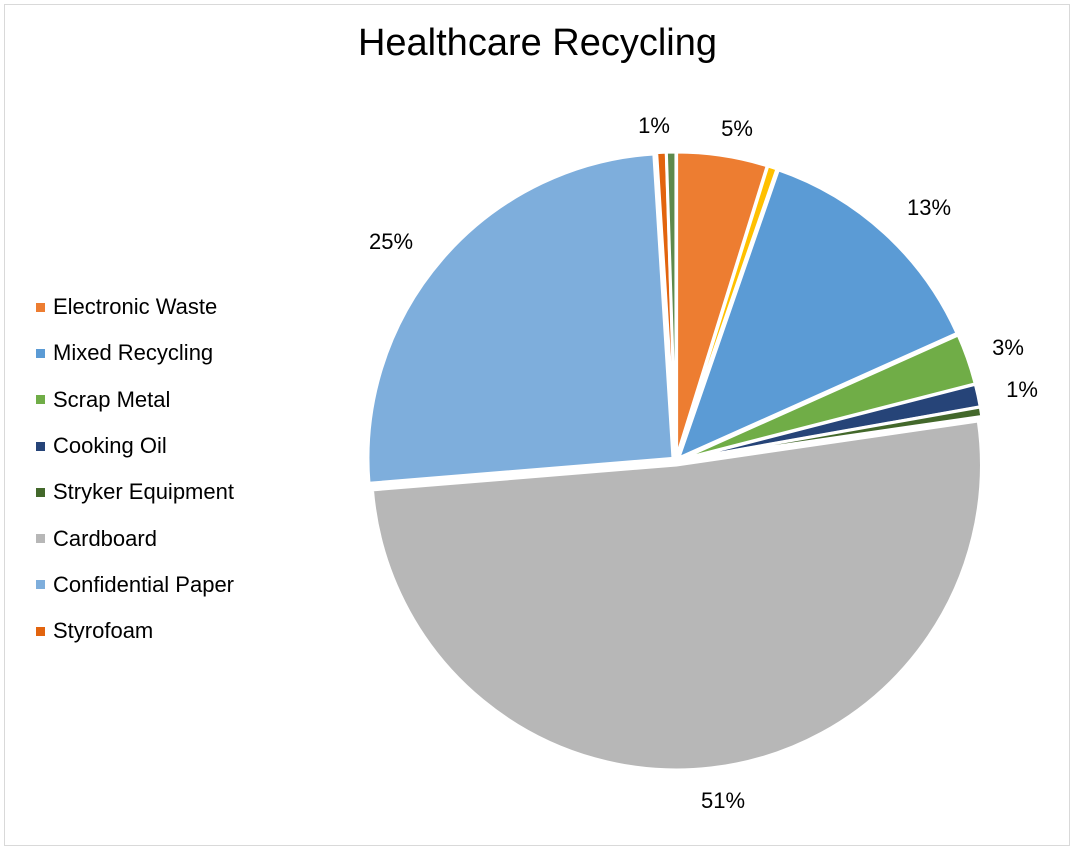 The height and width of the screenshot is (851, 1075). I want to click on pie-data-label: 5%, so click(737, 128).